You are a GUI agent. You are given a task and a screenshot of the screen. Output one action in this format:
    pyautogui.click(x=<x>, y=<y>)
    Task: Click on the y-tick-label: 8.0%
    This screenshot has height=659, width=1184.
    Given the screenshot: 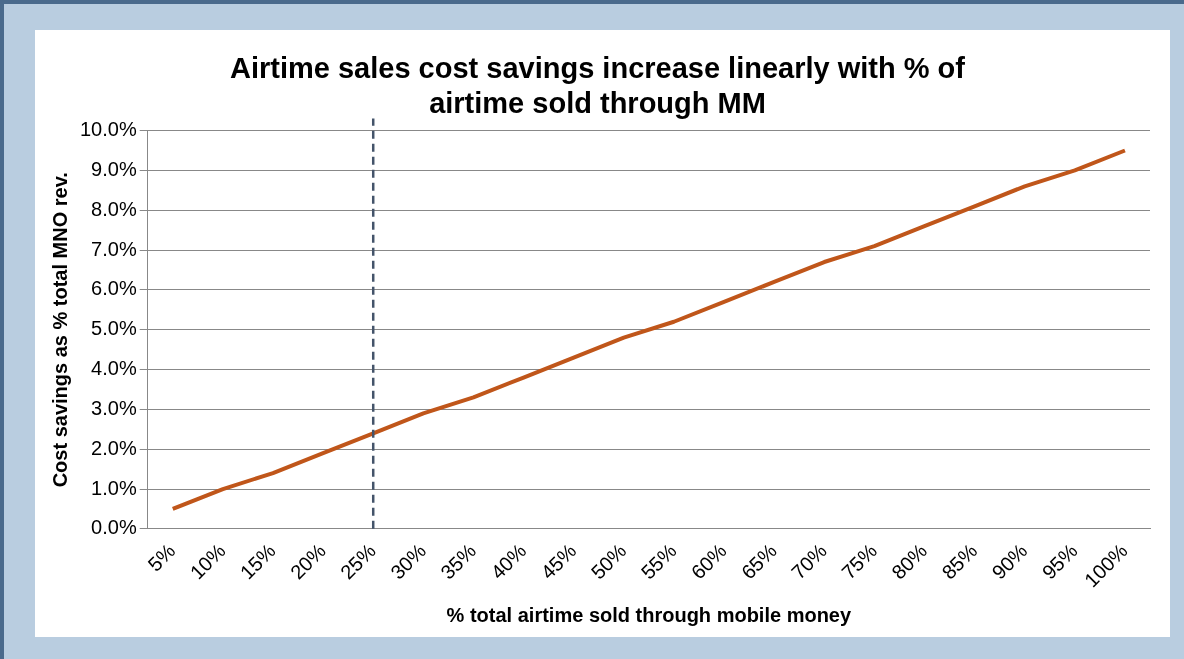 What is the action you would take?
    pyautogui.click(x=114, y=208)
    